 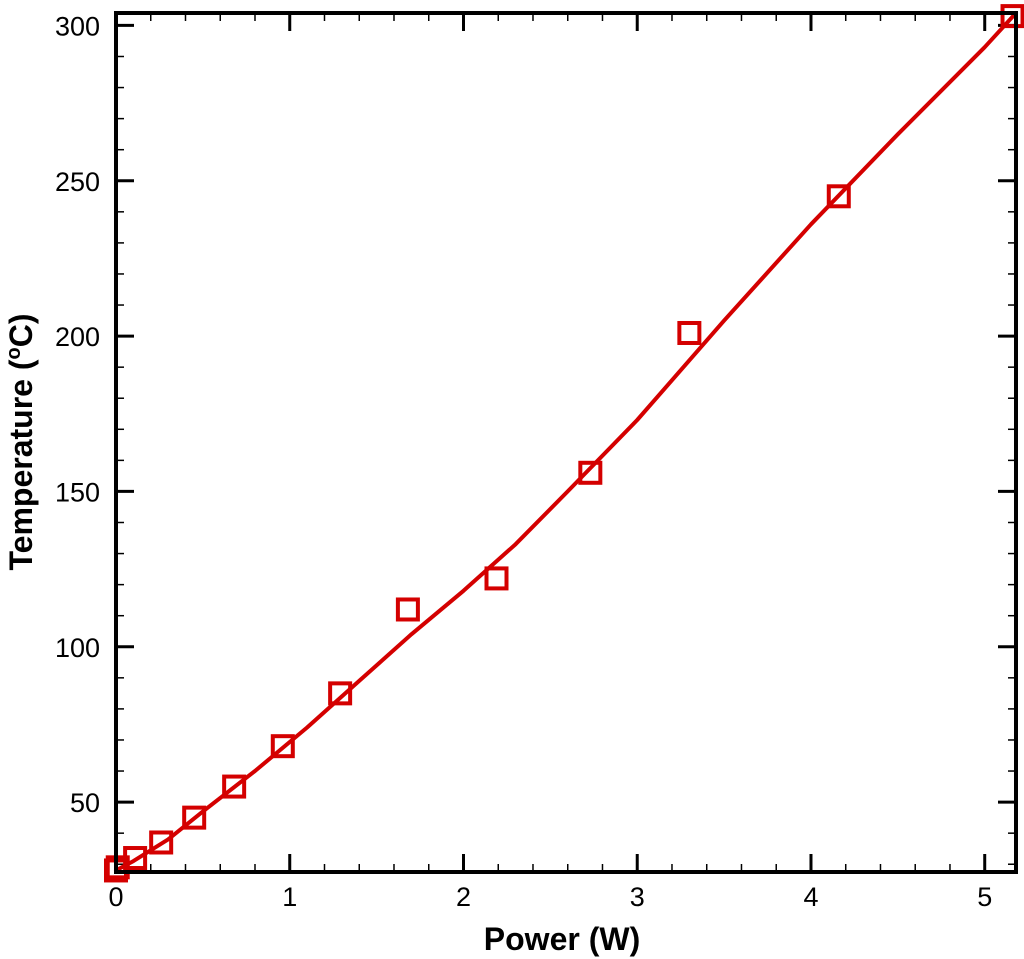 What do you see at coordinates (463, 897) in the screenshot?
I see `x-tick-label: 2` at bounding box center [463, 897].